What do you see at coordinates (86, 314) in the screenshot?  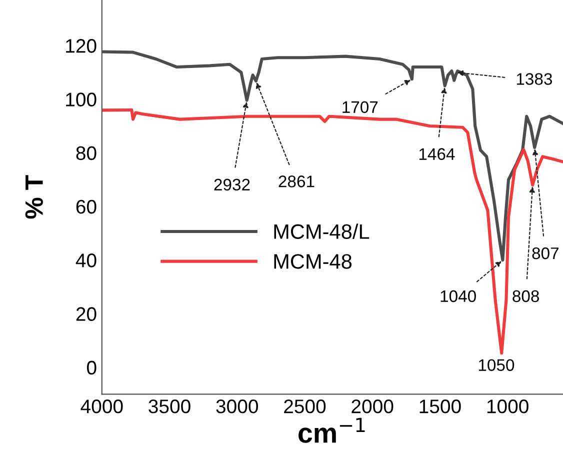 I see `y-tick-label: 20` at bounding box center [86, 314].